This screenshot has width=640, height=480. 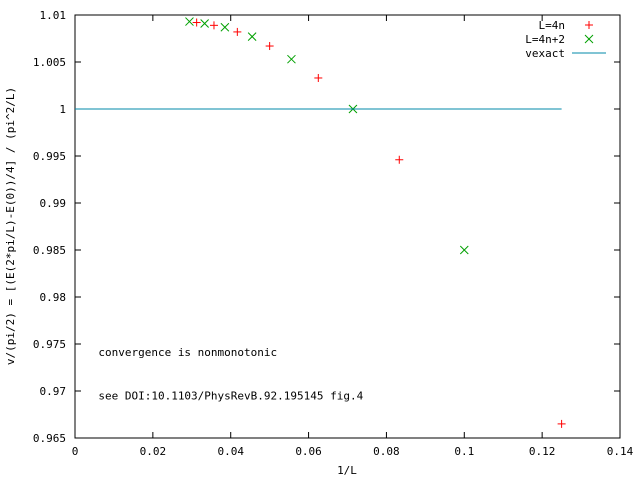 What do you see at coordinates (53, 297) in the screenshot?
I see `y-tick-label: 0.98` at bounding box center [53, 297].